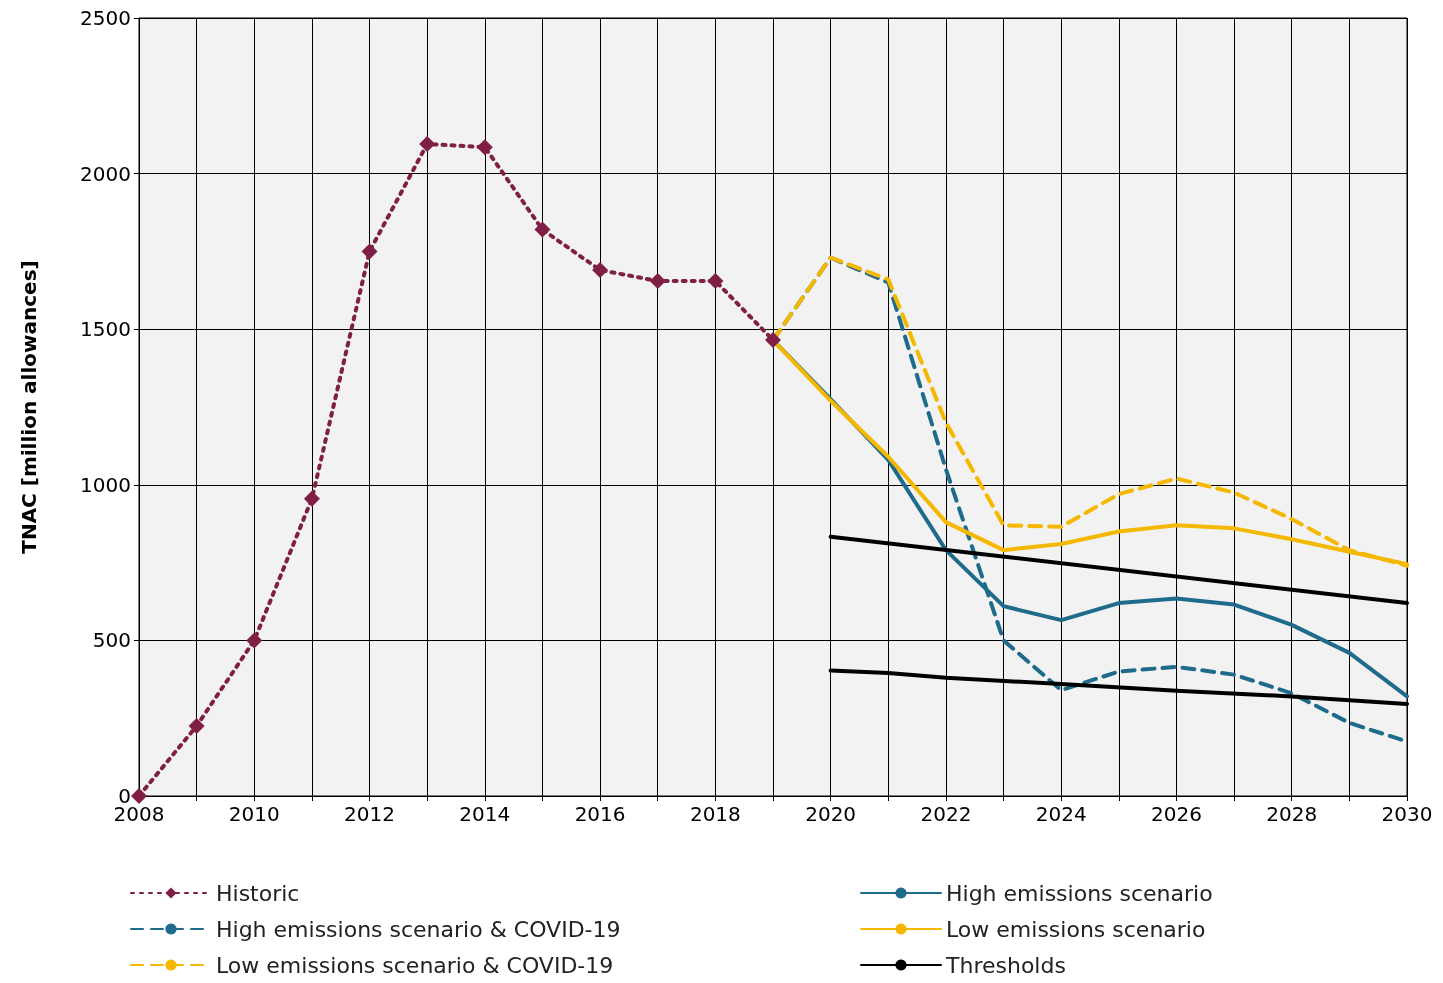  Describe the element at coordinates (29, 407) in the screenshot. I see `y-axis-title: TNAC [million allowances]` at that location.